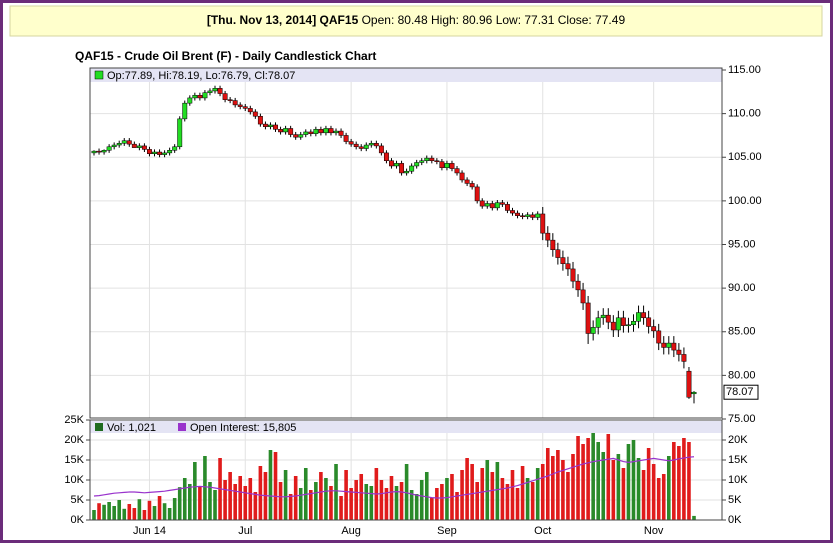 The width and height of the screenshot is (833, 543). What do you see at coordinates (742, 375) in the screenshot?
I see `y-tick-label: 80.00` at bounding box center [742, 375].